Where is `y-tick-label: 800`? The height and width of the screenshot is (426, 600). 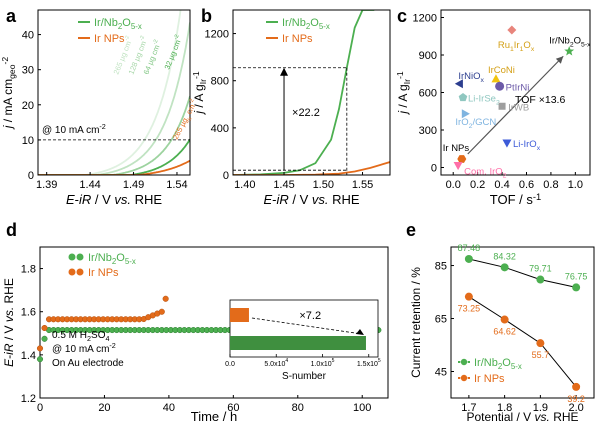 y-tick-label: 800 is located at coordinates (220, 82).